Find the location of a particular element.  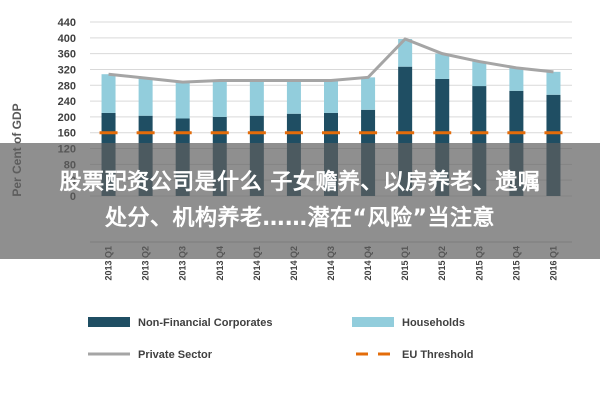

legend-label: Private Sector is located at coordinates (175, 355).